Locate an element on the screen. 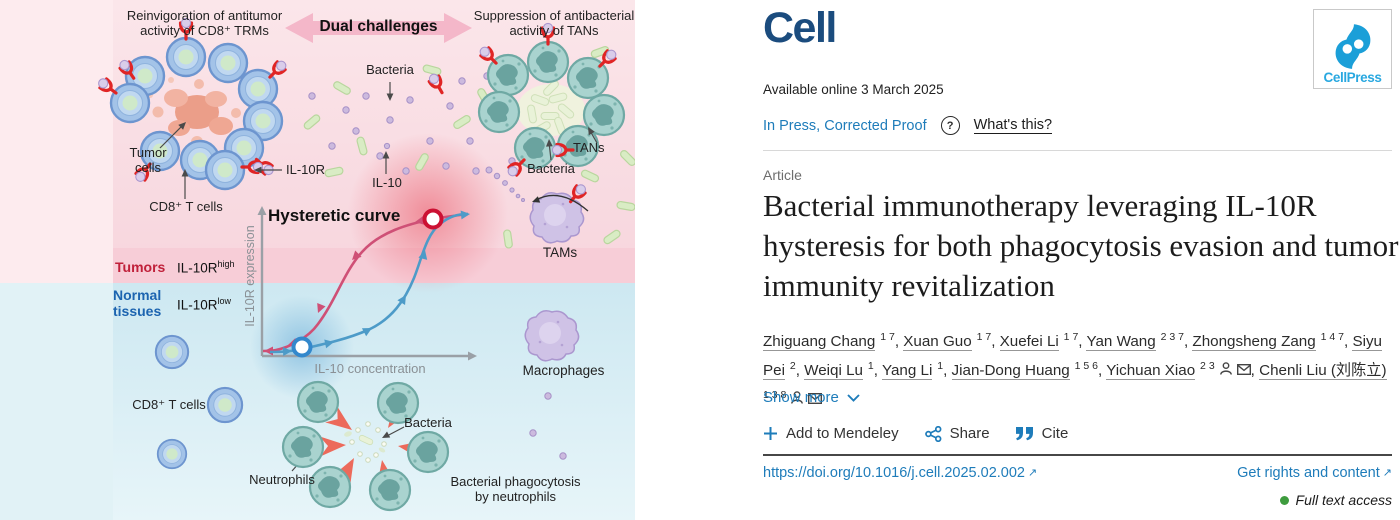 The image size is (1400, 520). whats-this-link: What's this? is located at coordinates (1013, 125).